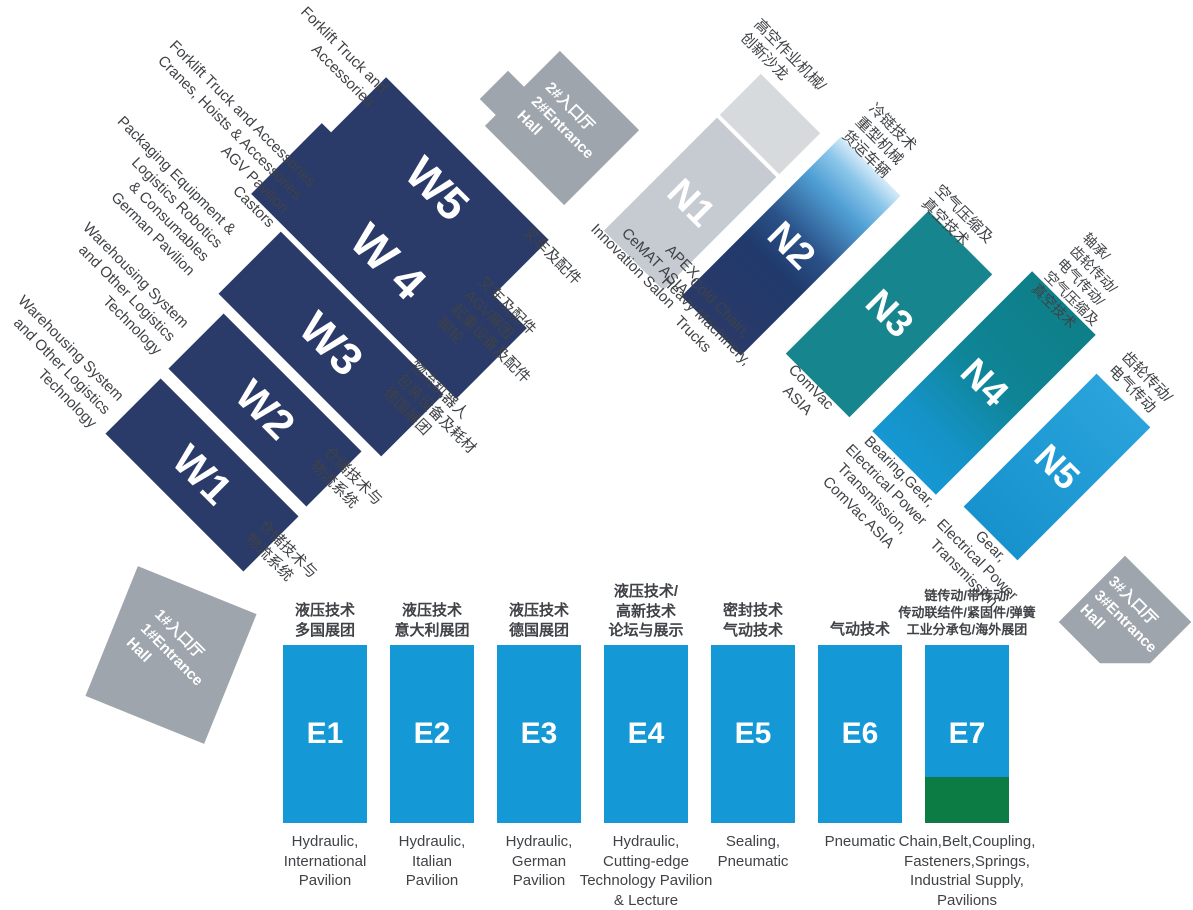 The height and width of the screenshot is (910, 1193). What do you see at coordinates (1057, 466) in the screenshot?
I see `hall-n5-label: N5` at bounding box center [1057, 466].